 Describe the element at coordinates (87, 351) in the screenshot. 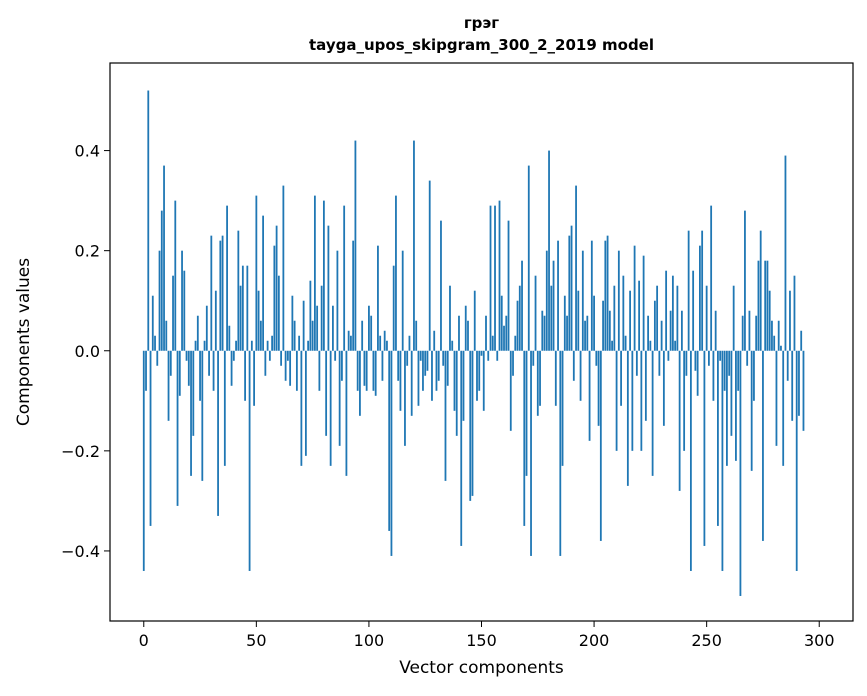

I see `y-tick-label: 0.0` at that location.